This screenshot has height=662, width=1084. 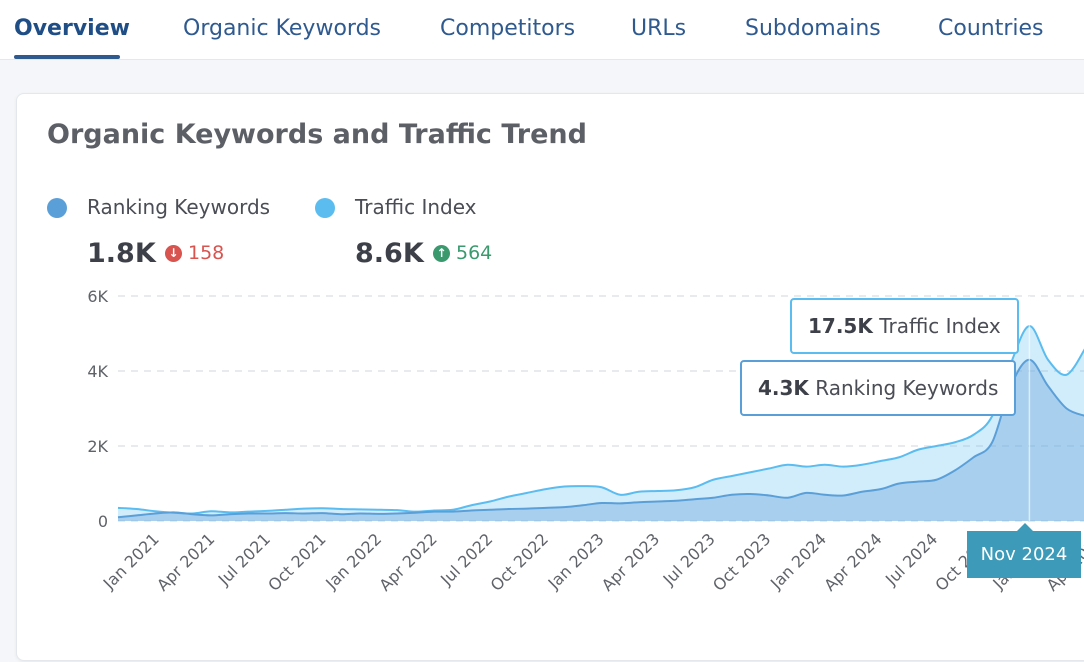 I want to click on tooltip-traffic-label: Traffic Index, so click(x=940, y=326).